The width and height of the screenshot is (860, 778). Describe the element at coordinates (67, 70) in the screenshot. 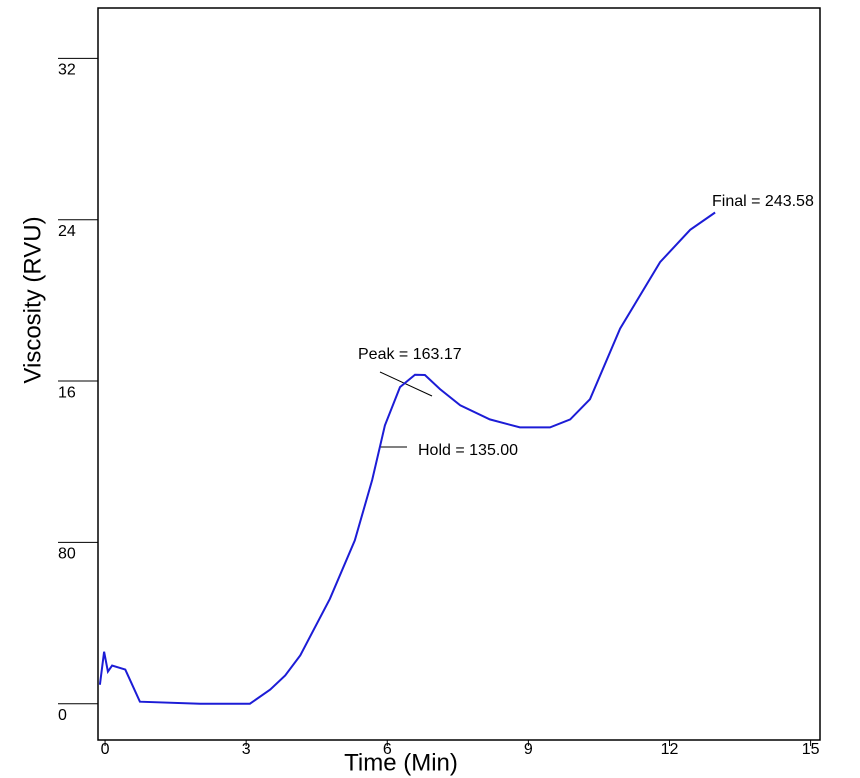

I see `y-tick-label: 32` at that location.